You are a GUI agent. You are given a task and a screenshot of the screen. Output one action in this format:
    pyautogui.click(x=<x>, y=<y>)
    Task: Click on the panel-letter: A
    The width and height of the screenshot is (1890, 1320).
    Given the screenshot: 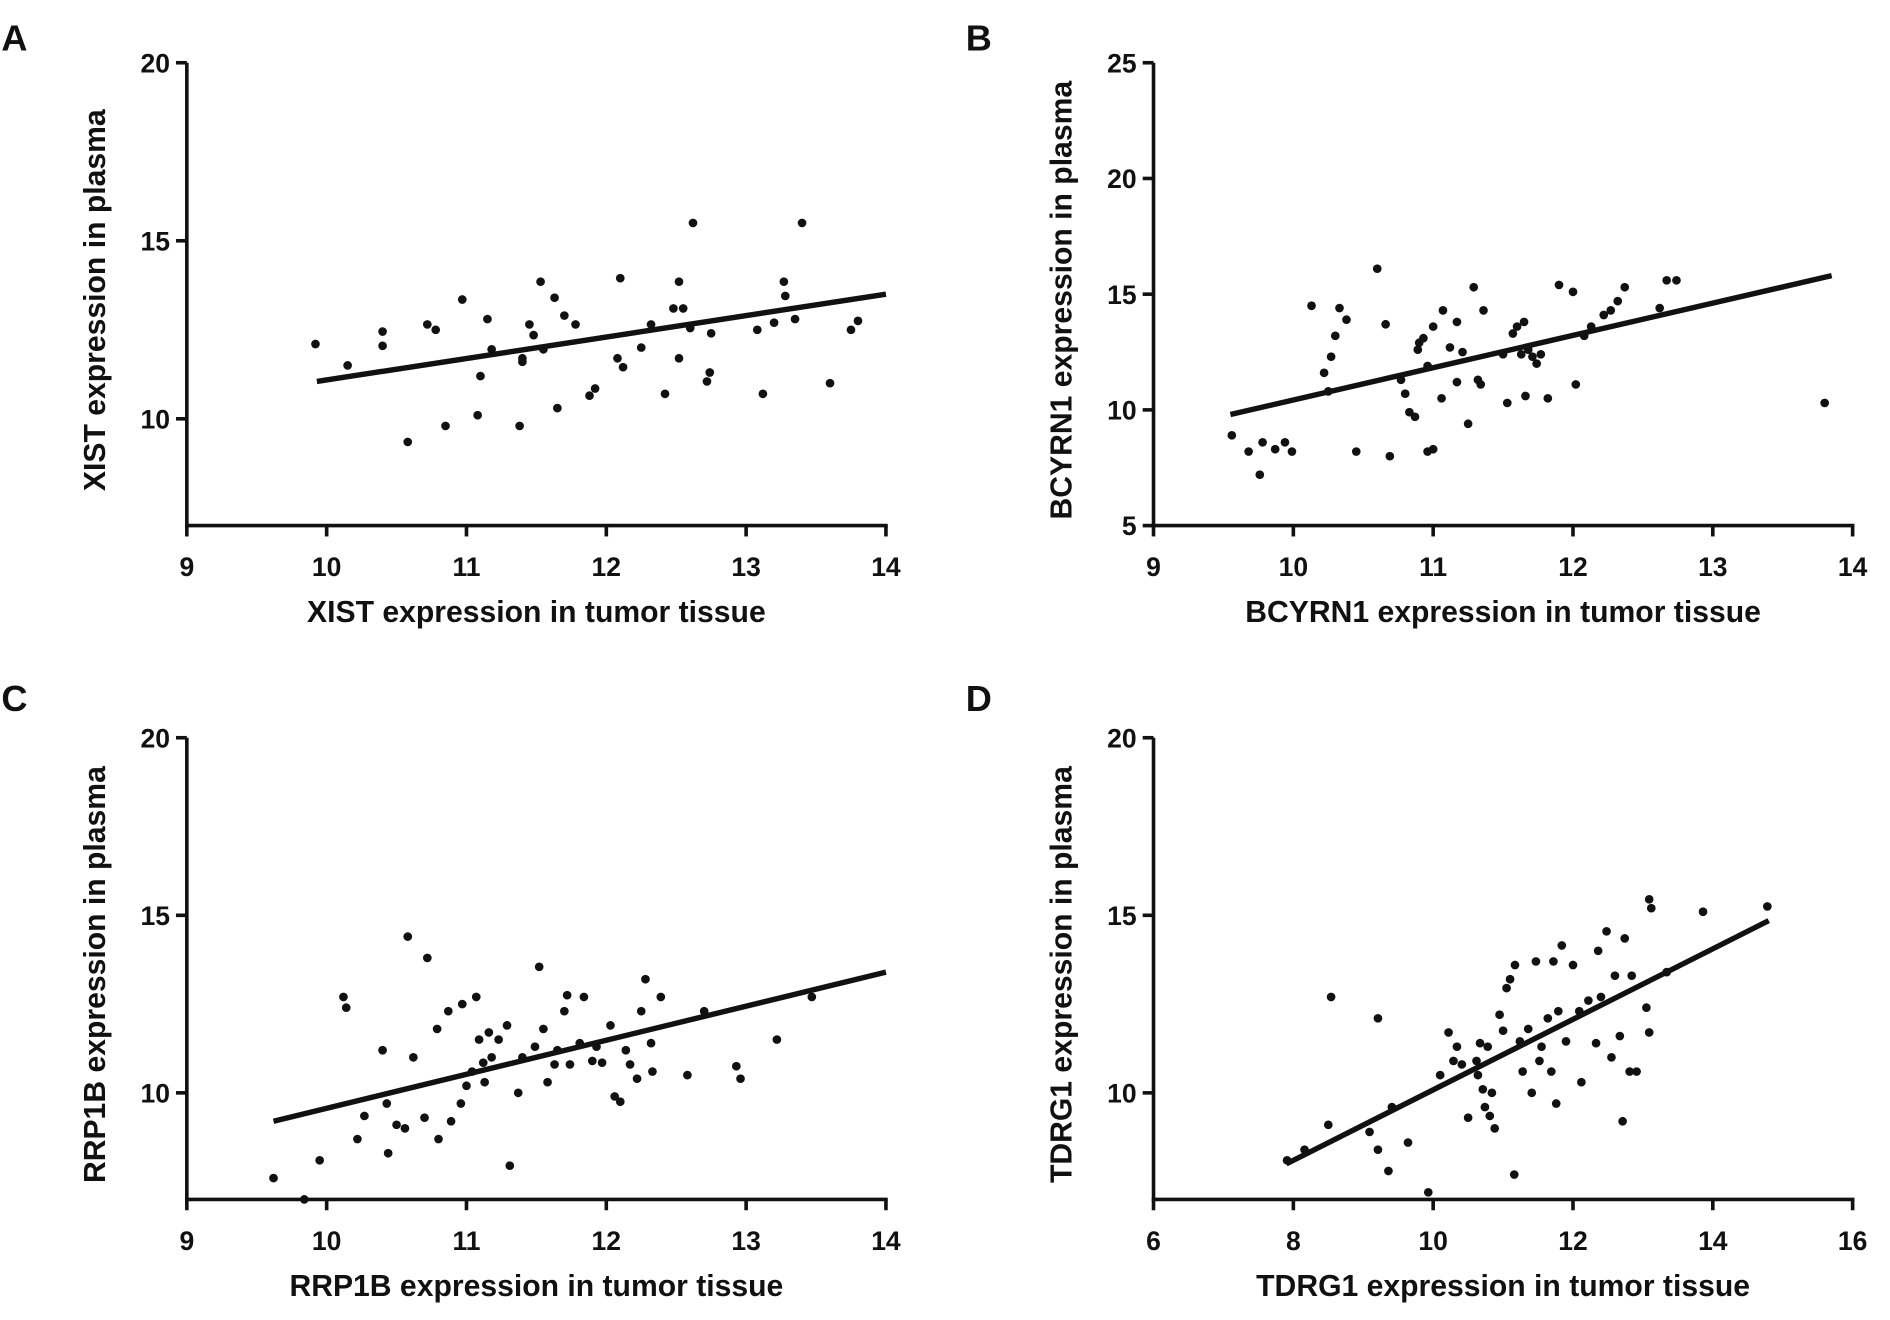 What is the action you would take?
    pyautogui.click(x=14, y=38)
    